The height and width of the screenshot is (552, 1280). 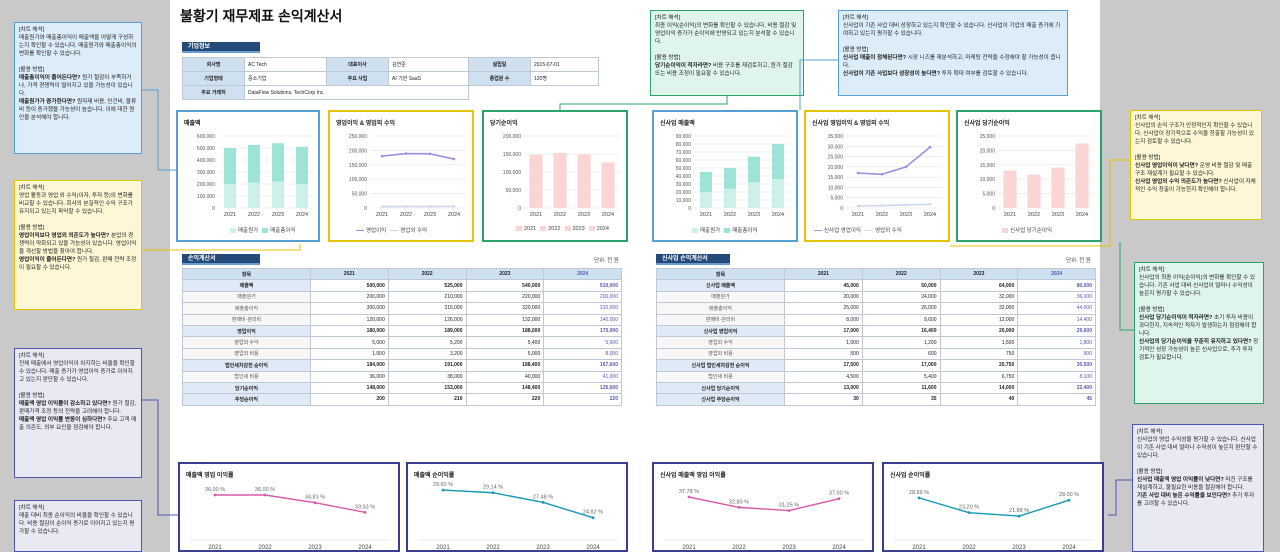 I want to click on table-cell: 310,000, so click(x=582, y=308).